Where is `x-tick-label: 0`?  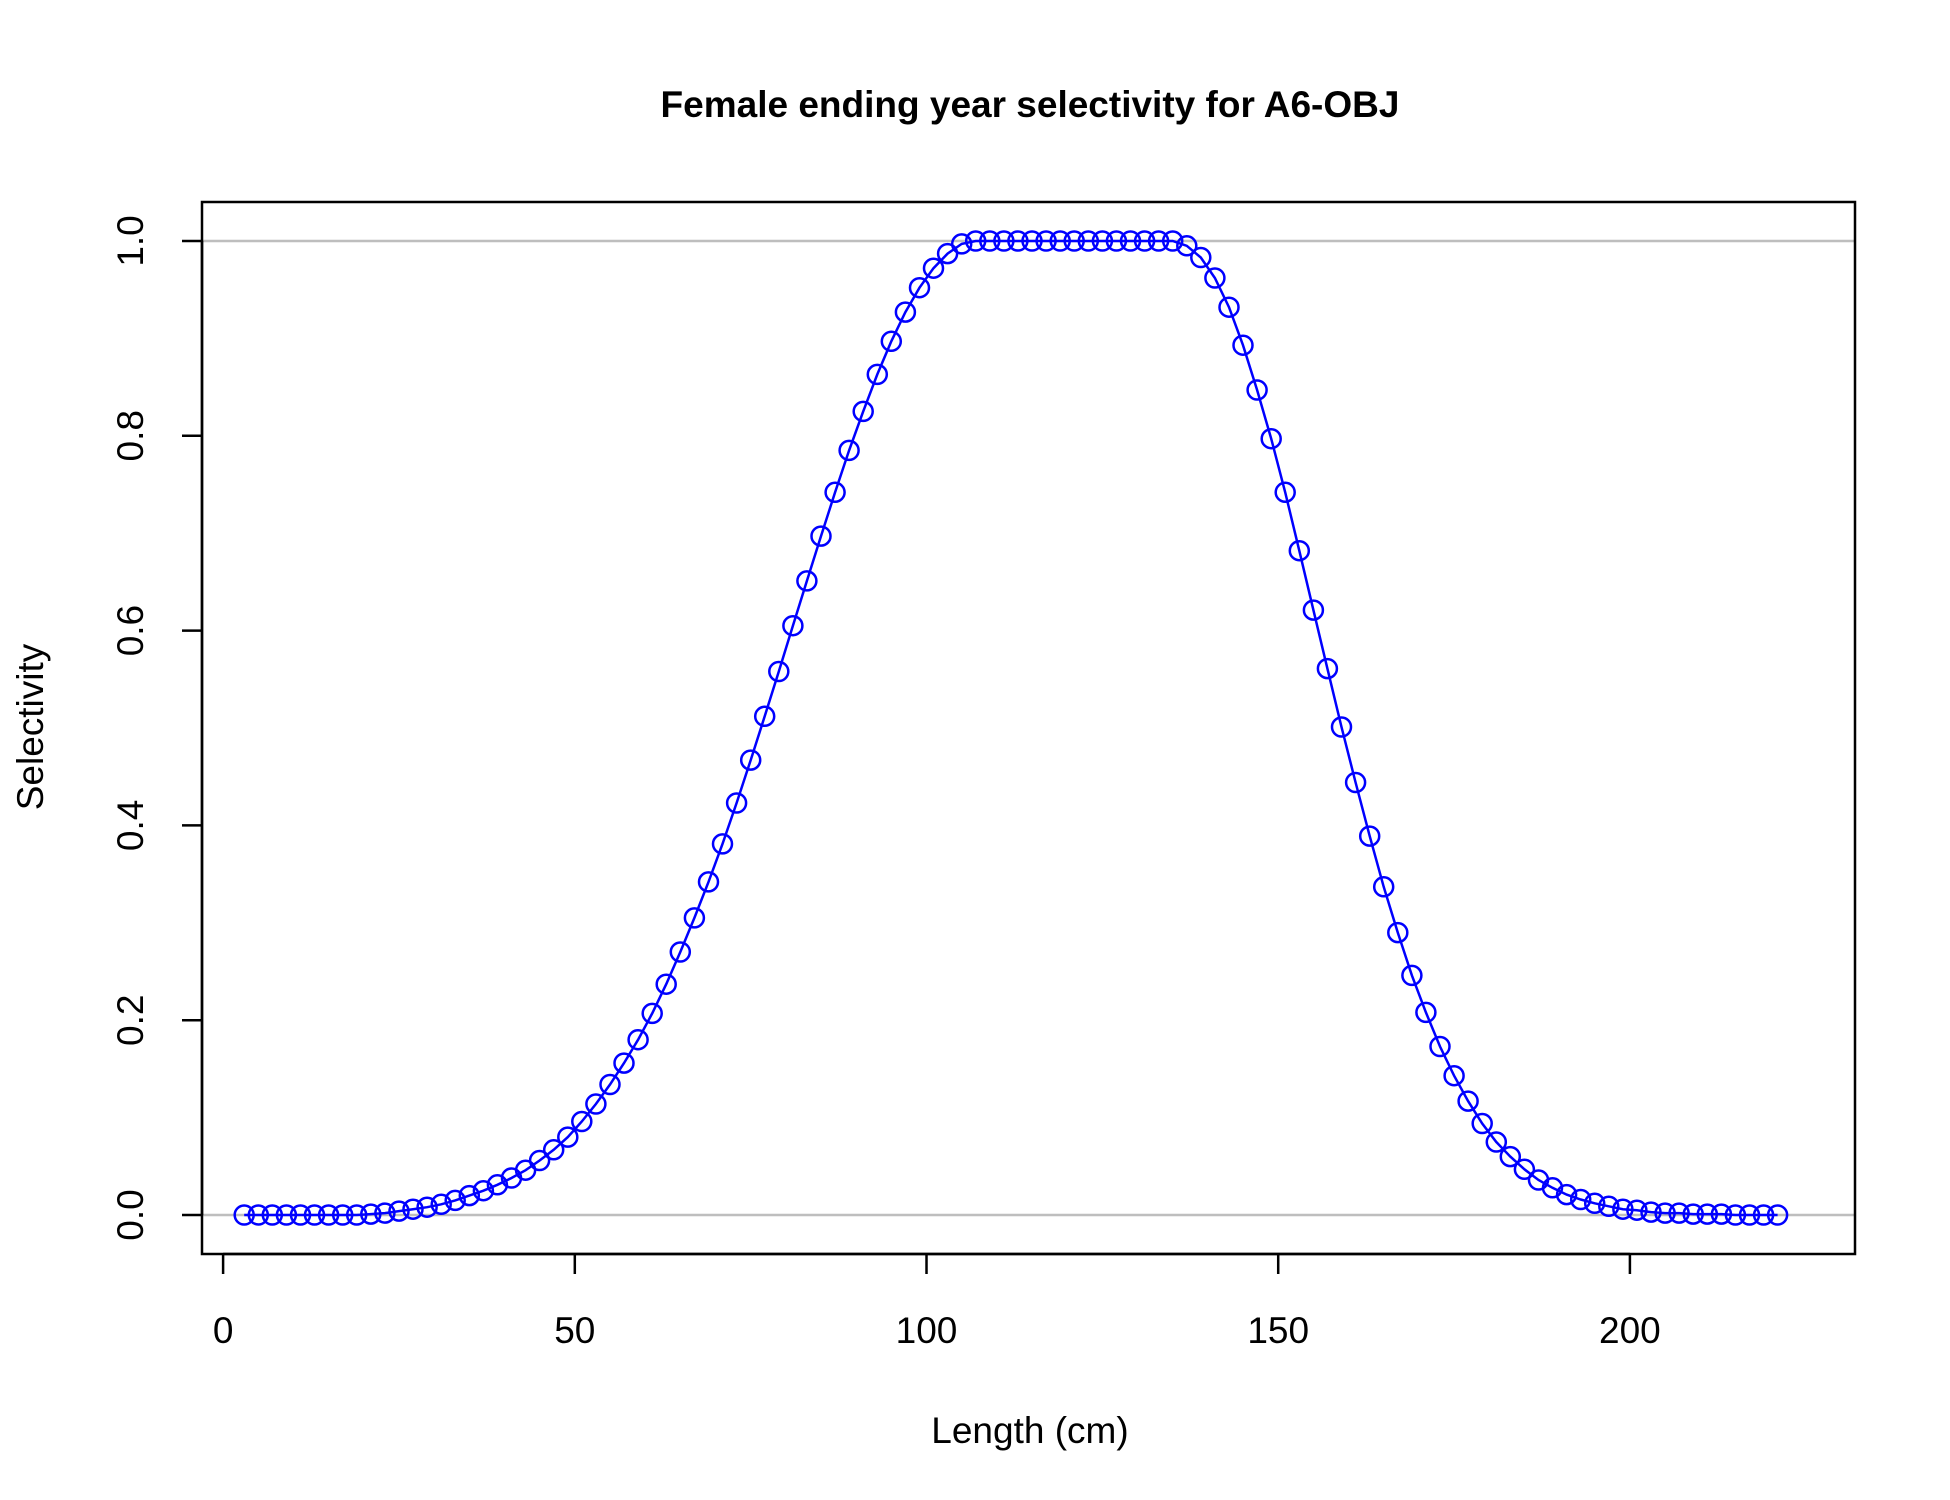
x-tick-label: 0 is located at coordinates (223, 1330).